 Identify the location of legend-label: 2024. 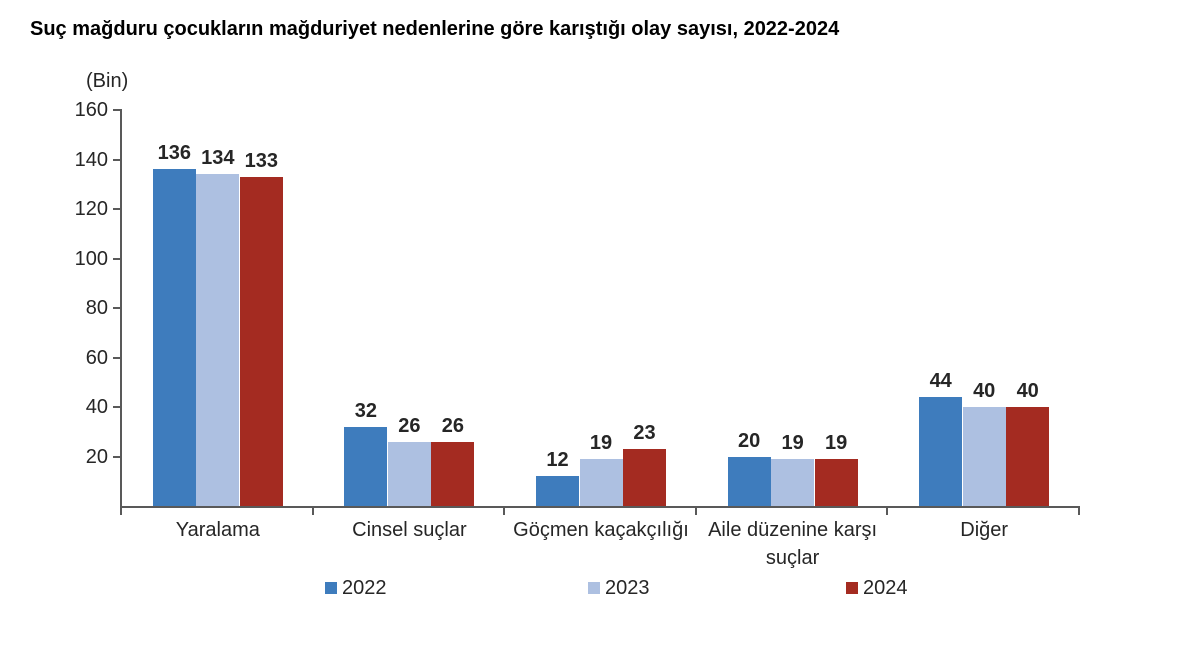
(885, 588).